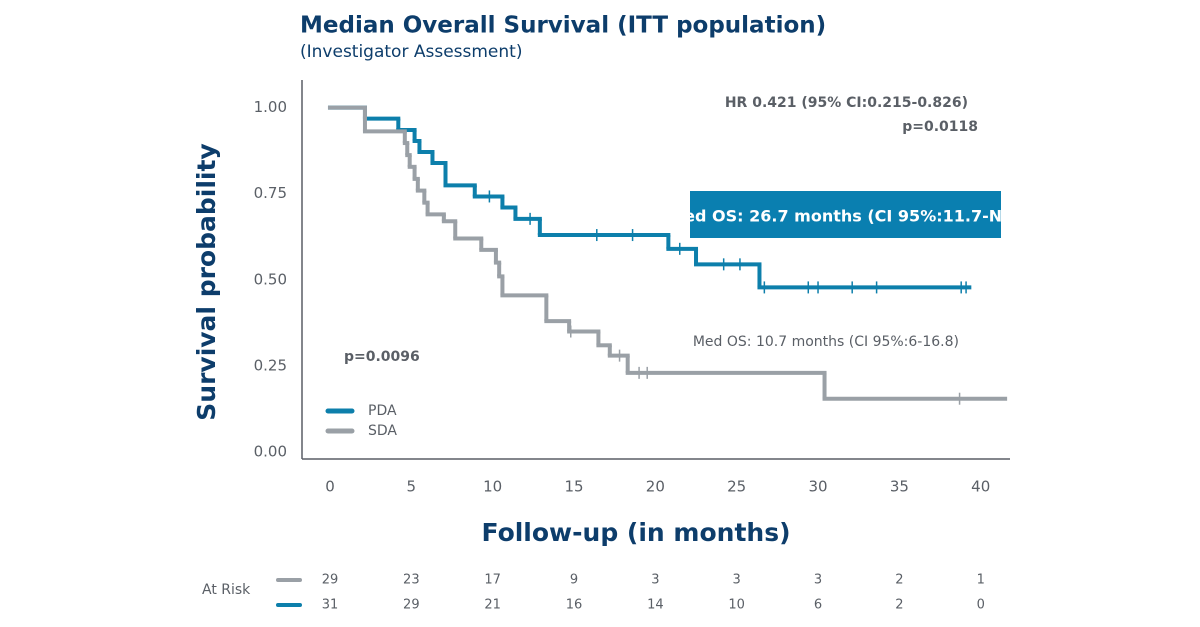 The width and height of the screenshot is (1200, 627). Describe the element at coordinates (382, 357) in the screenshot. I see `p-annotation: p=0.0096` at that location.